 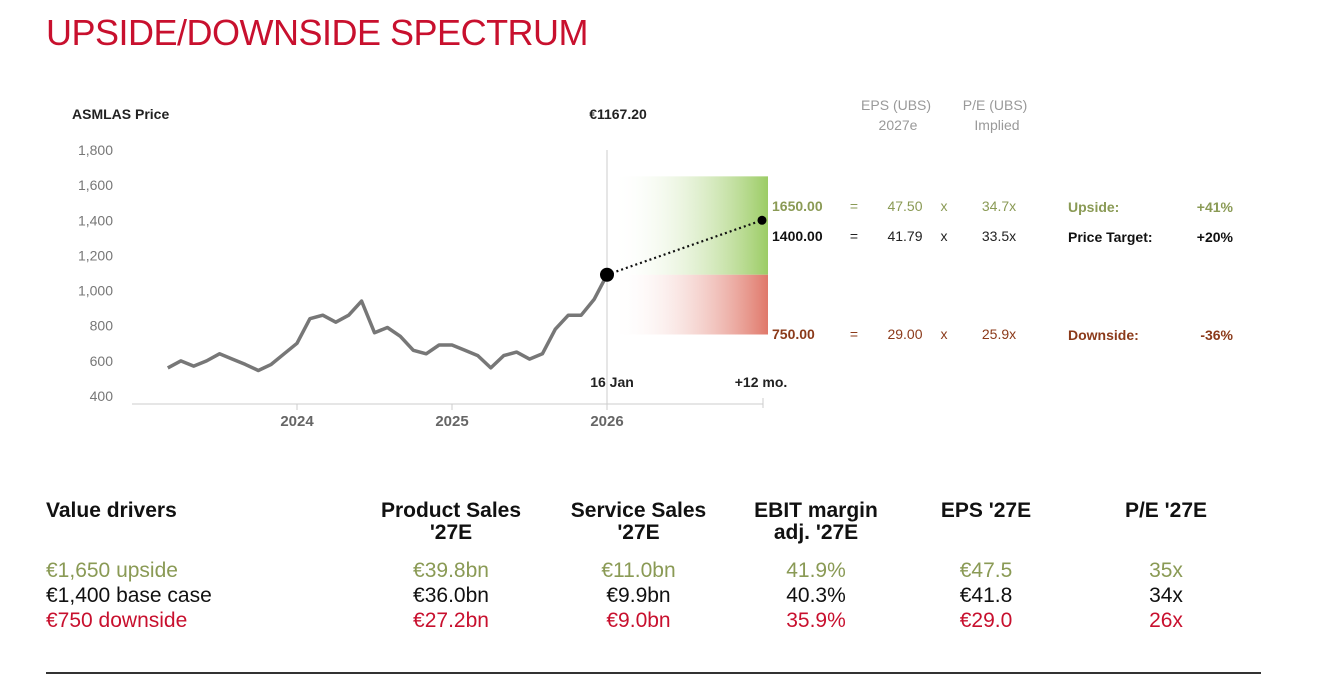 I want to click on table-cell: €27.2bn, so click(x=451, y=620).